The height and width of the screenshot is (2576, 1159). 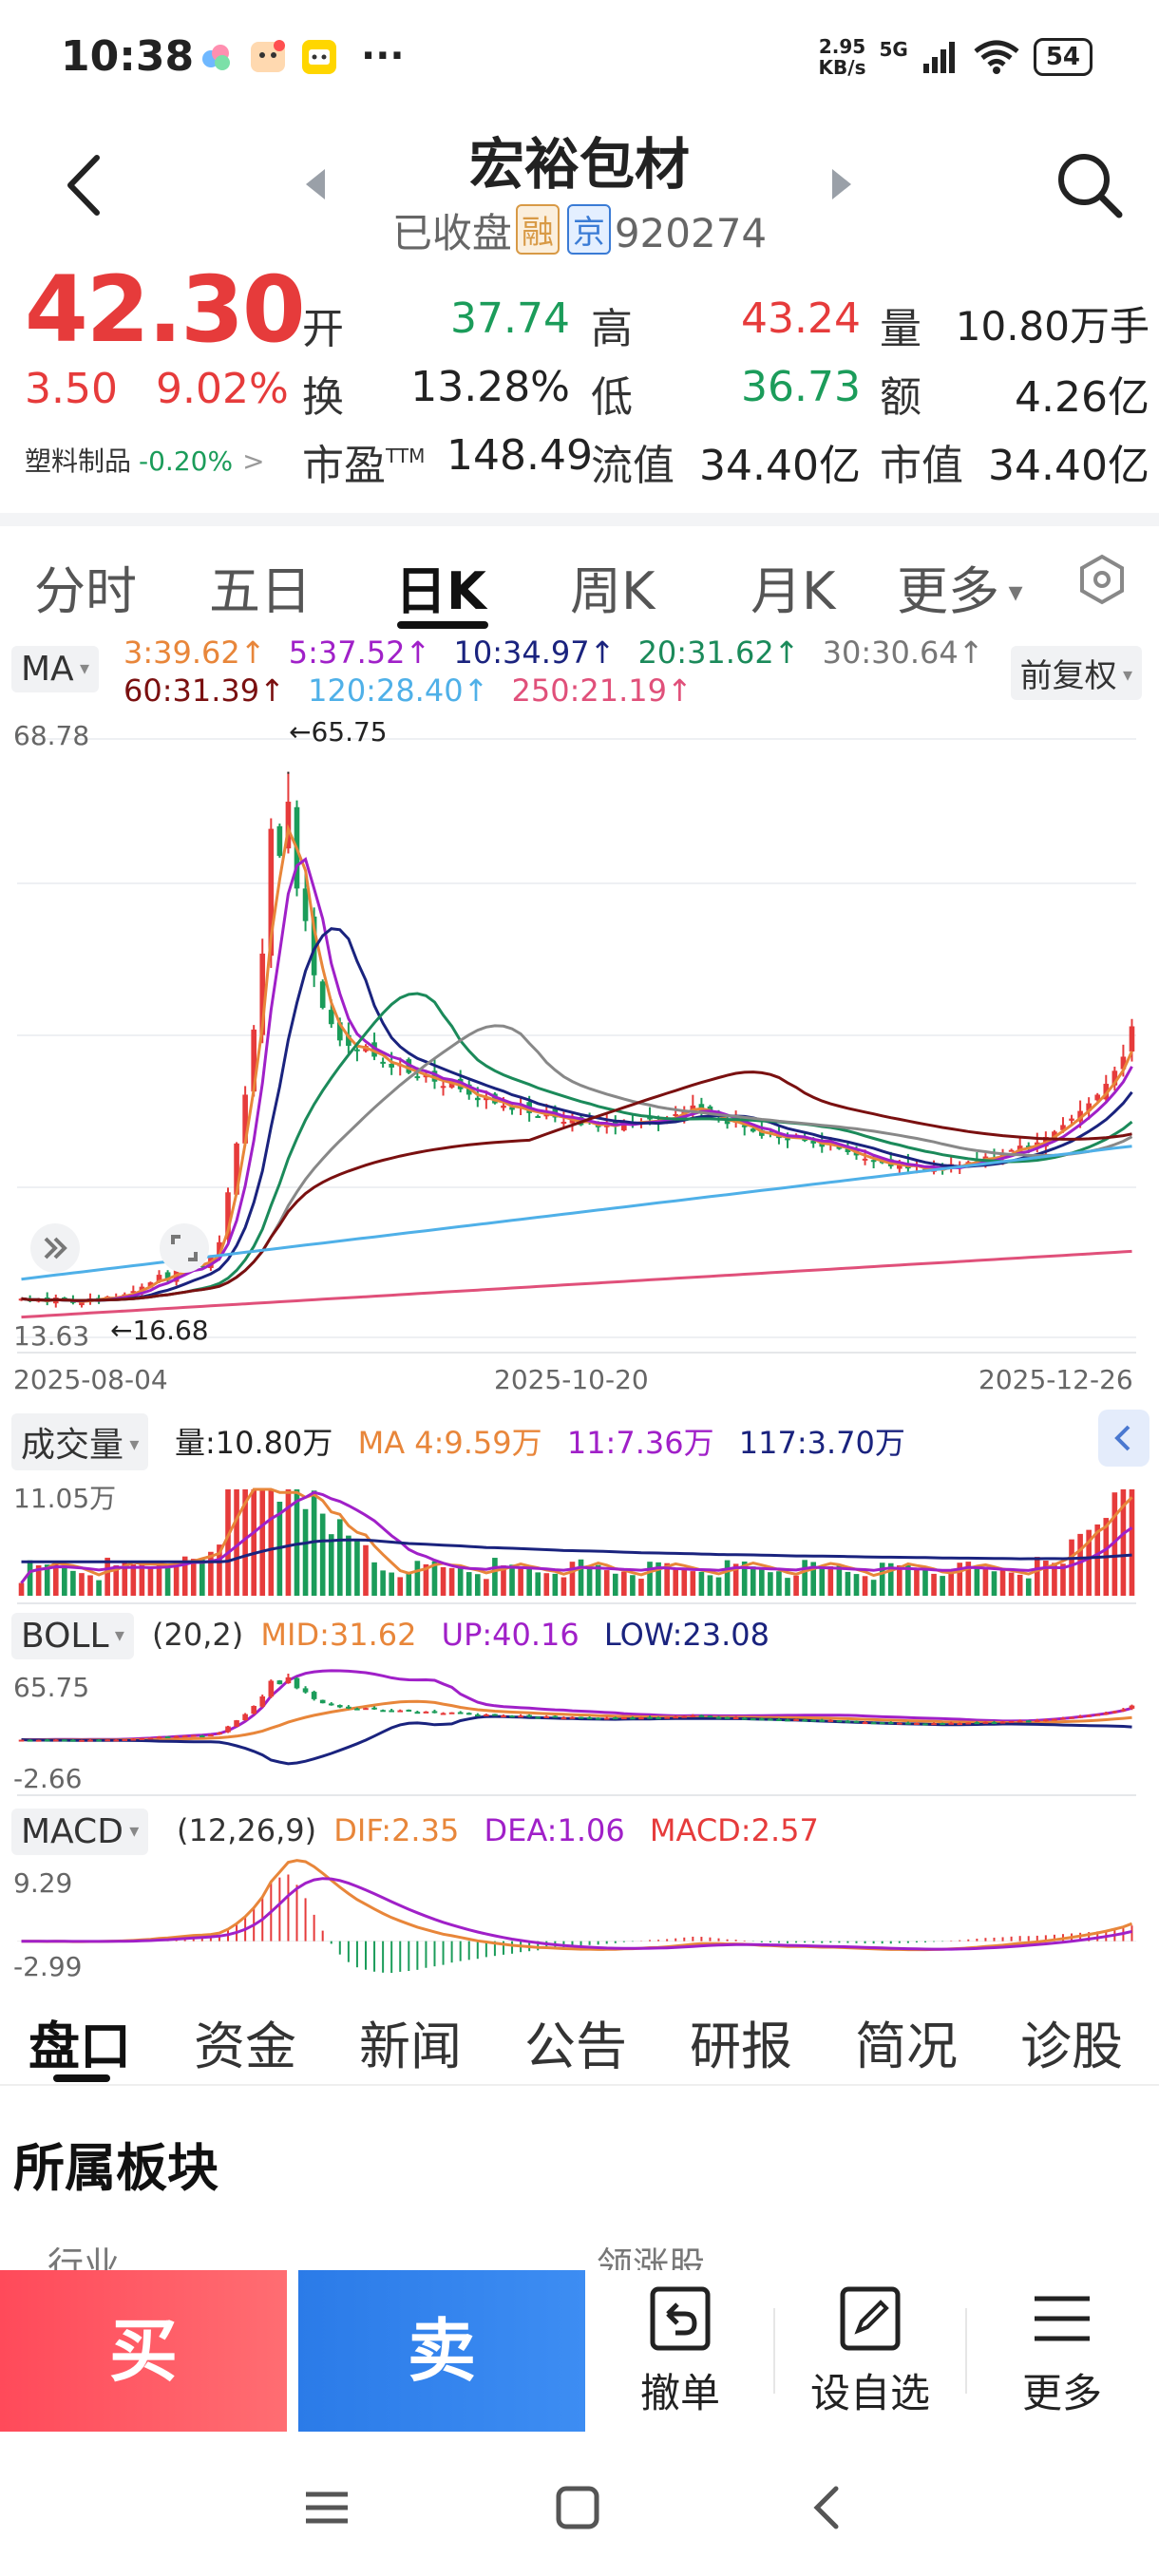 I want to click on sell-button: 卖, so click(x=441, y=2351).